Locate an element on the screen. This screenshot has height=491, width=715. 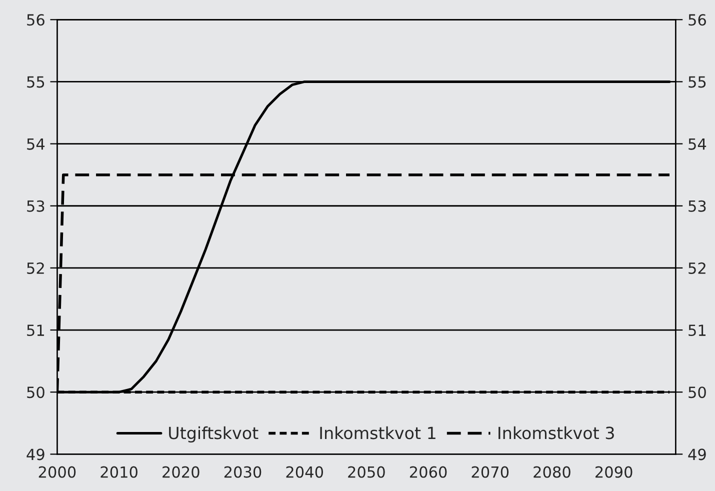
x-tick-label: 2000 is located at coordinates (57, 472).